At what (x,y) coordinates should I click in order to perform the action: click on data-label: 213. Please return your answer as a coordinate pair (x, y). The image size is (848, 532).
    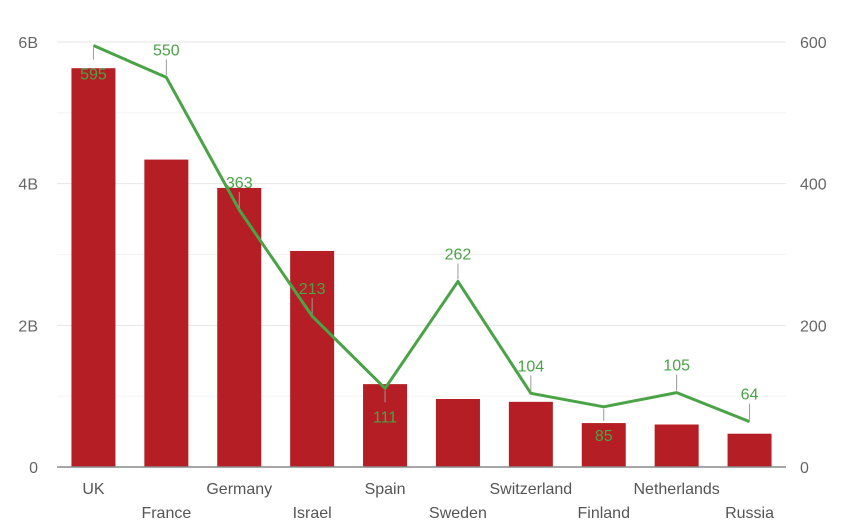
    Looking at the image, I should click on (312, 289).